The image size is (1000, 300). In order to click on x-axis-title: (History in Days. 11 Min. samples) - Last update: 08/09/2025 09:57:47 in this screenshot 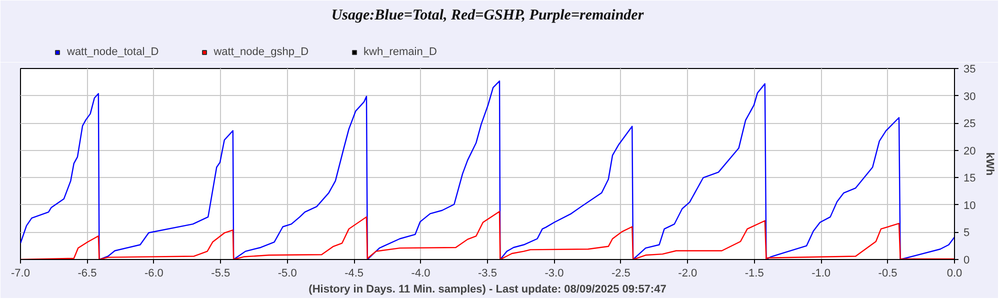, I will do `click(487, 290)`.